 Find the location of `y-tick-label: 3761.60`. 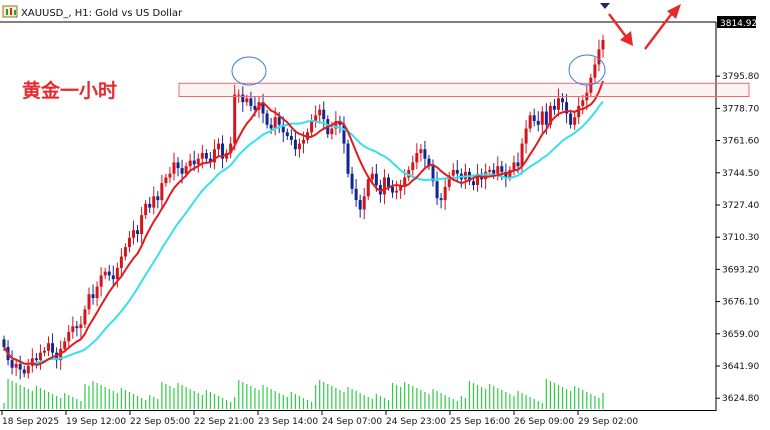

y-tick-label: 3761.60 is located at coordinates (740, 142).